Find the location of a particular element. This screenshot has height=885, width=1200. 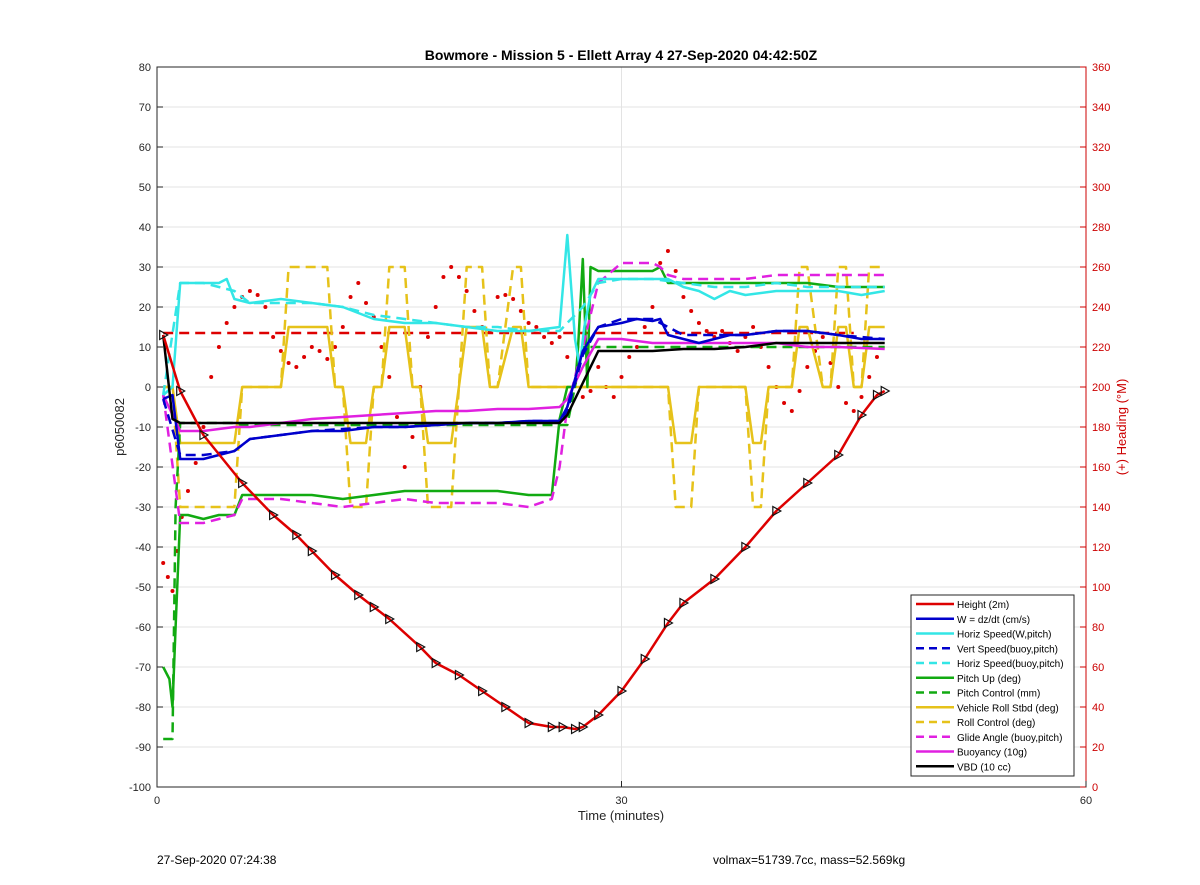

x-axis-label: Time (minutes) is located at coordinates (621, 815).